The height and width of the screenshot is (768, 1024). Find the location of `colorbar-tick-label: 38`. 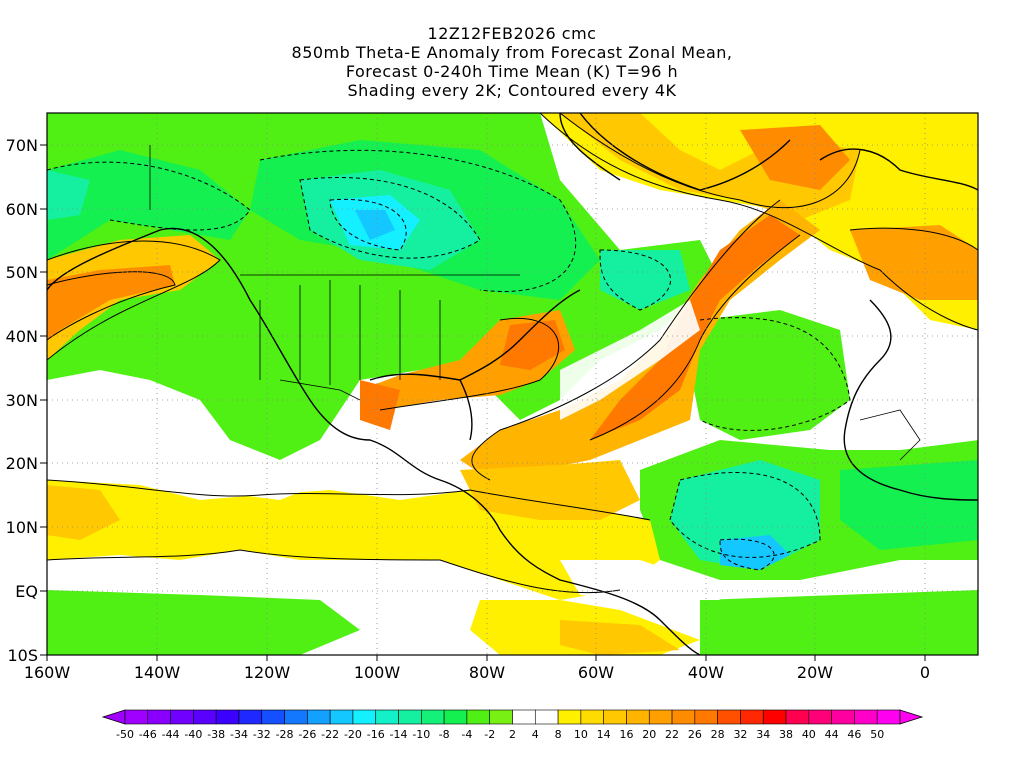

colorbar-tick-label: 38 is located at coordinates (786, 734).